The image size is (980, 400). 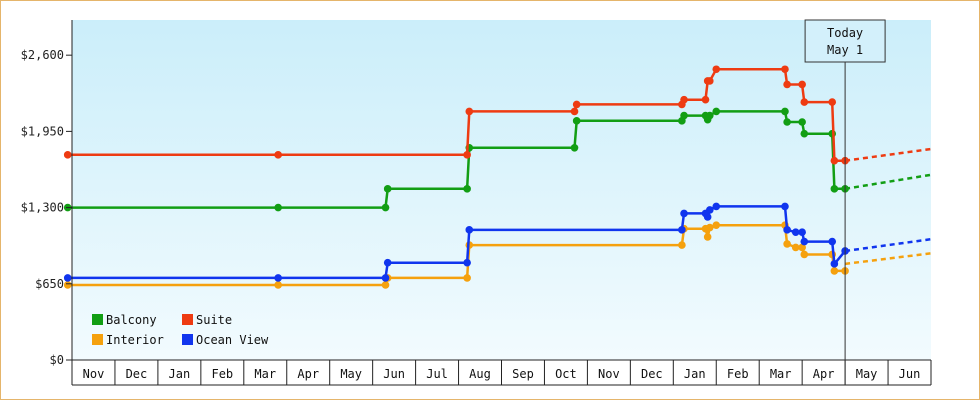 I want to click on legend-item-ocean-view: Ocean View, so click(x=232, y=340).